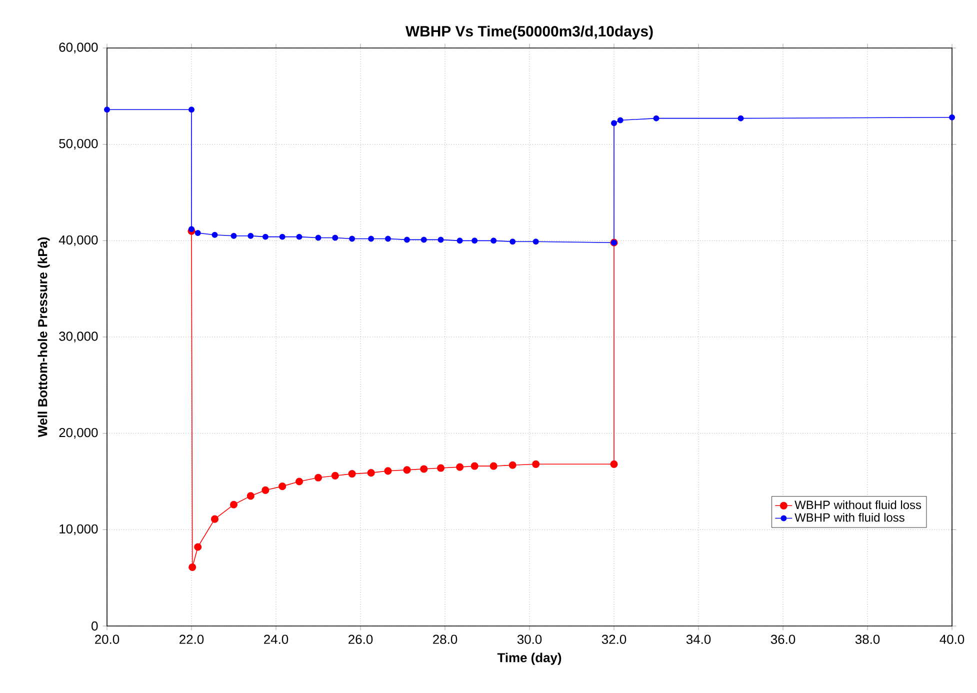 The image size is (977, 693). I want to click on y-tick-label: 20,000, so click(78, 433).